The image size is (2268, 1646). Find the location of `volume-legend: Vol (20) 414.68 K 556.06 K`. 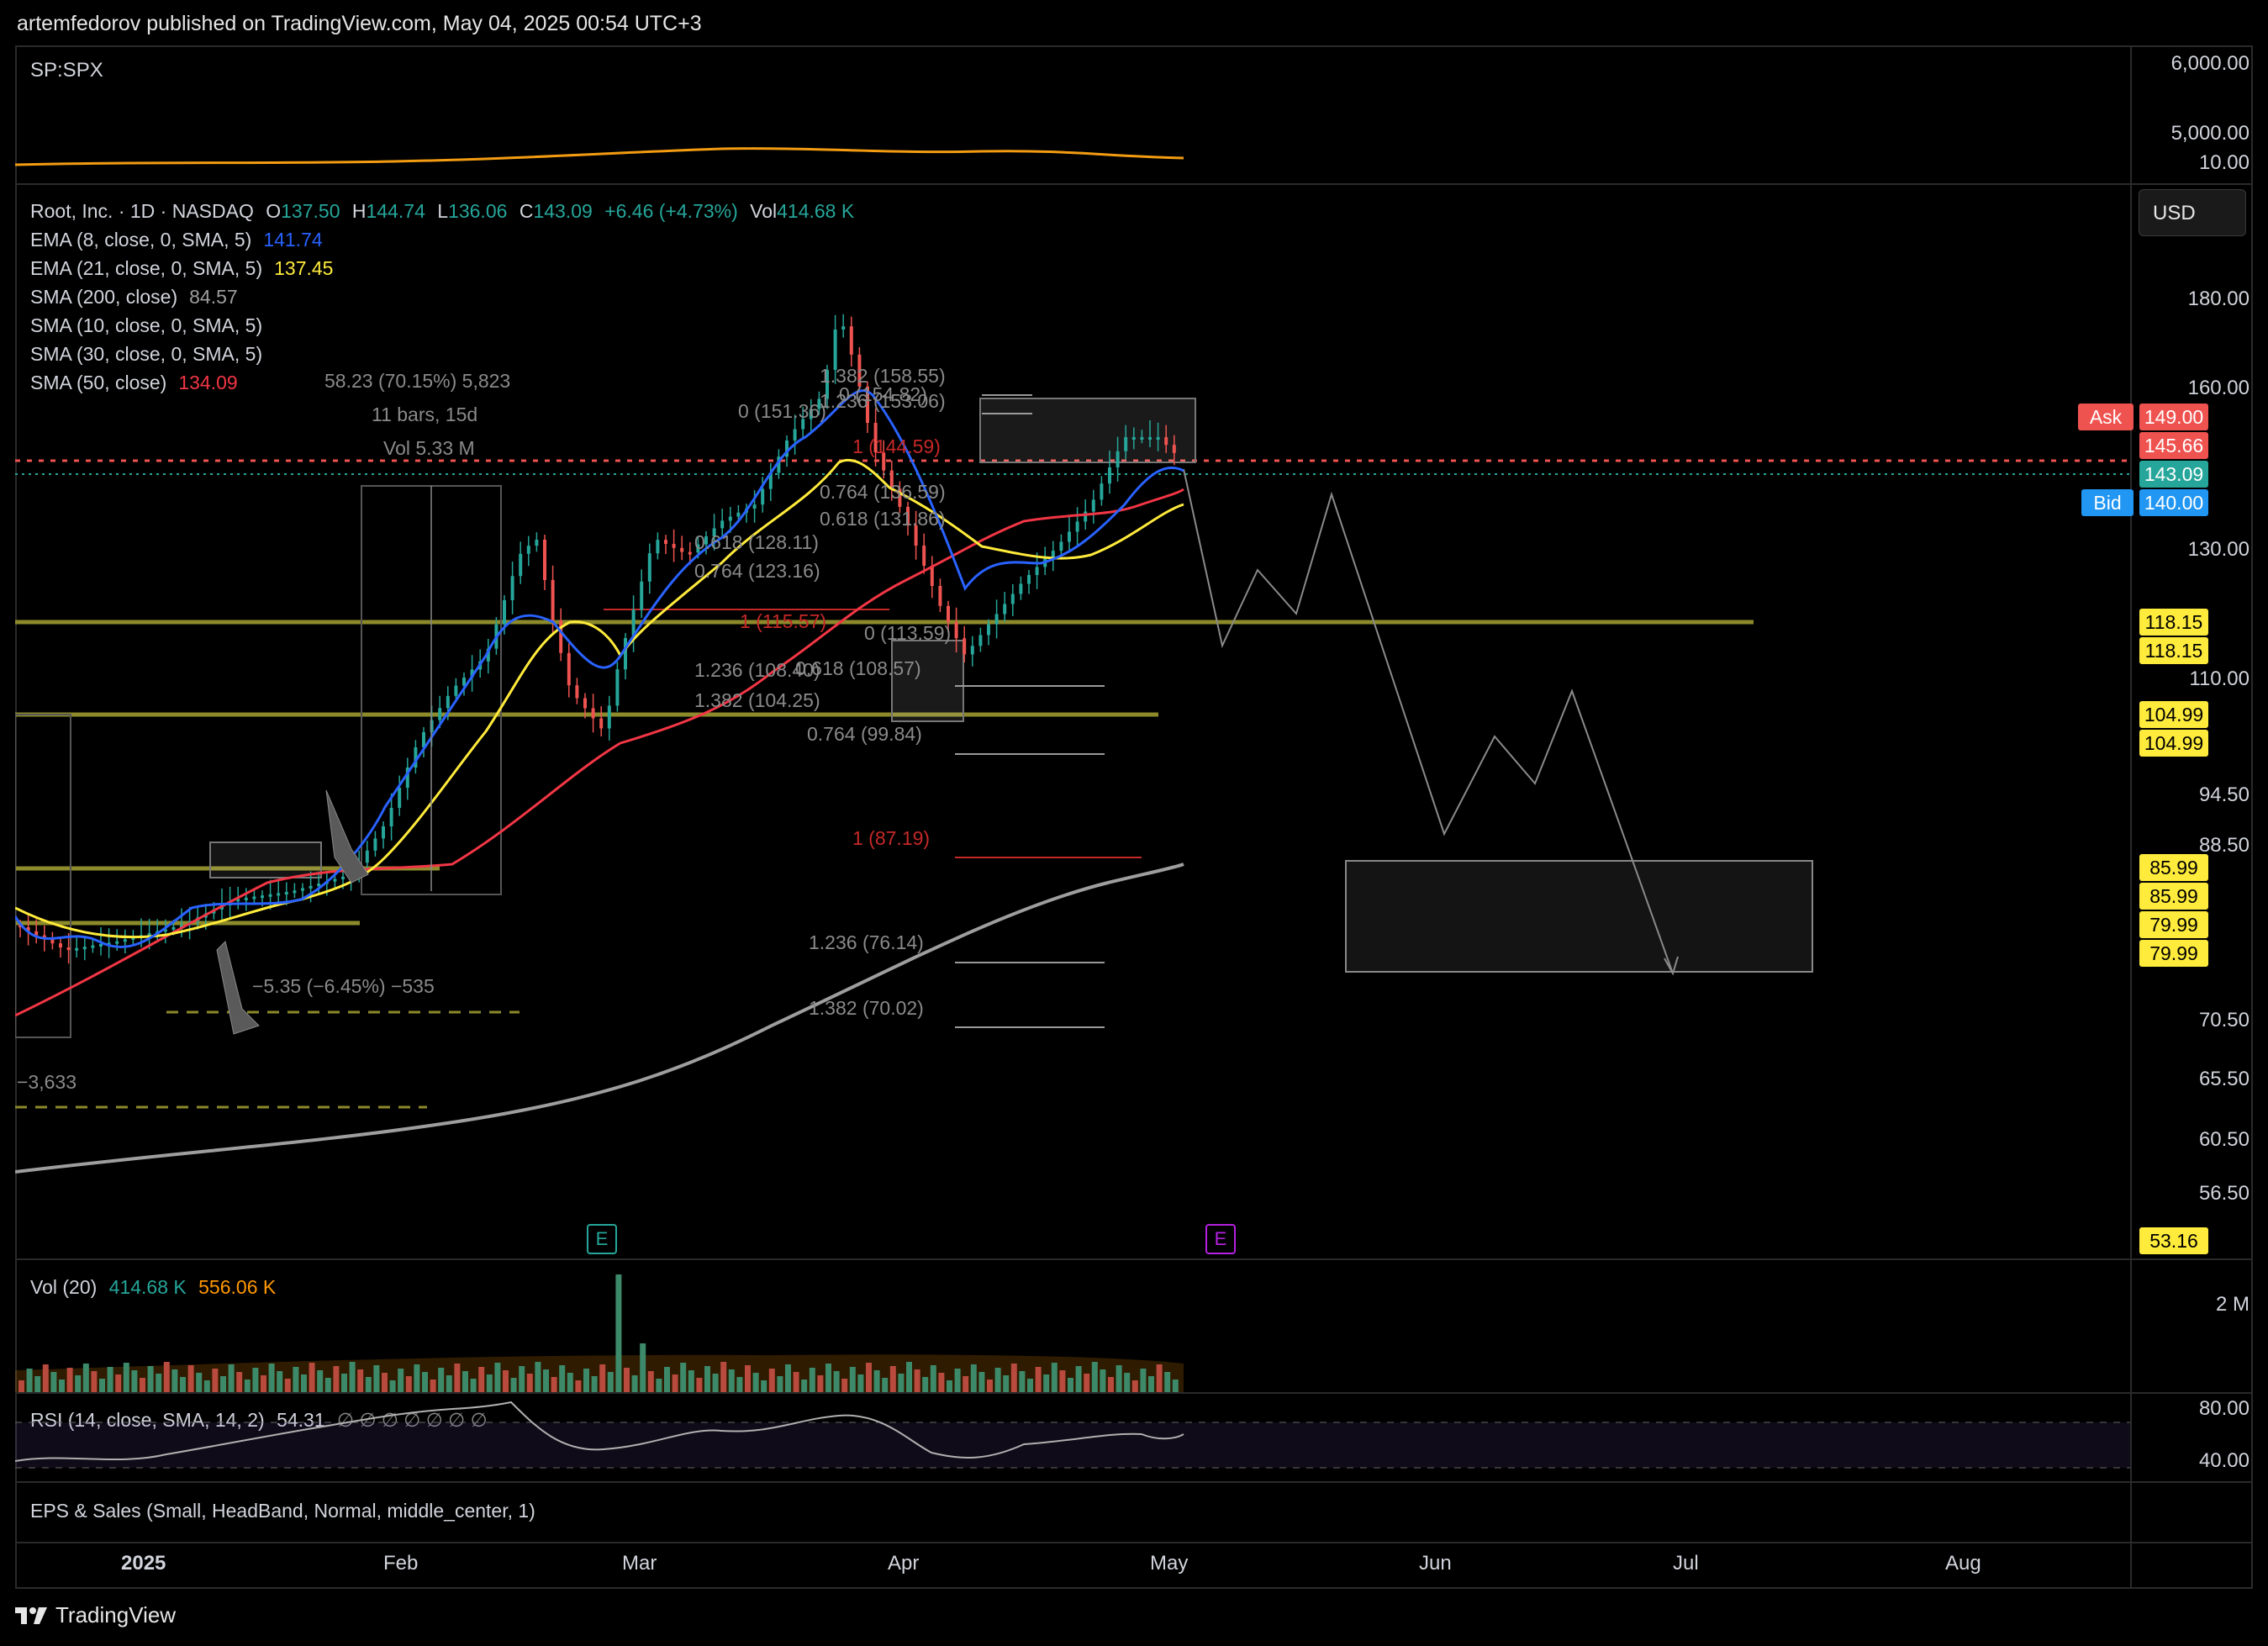

volume-legend: Vol (20) 414.68 K 556.06 K is located at coordinates (153, 1287).